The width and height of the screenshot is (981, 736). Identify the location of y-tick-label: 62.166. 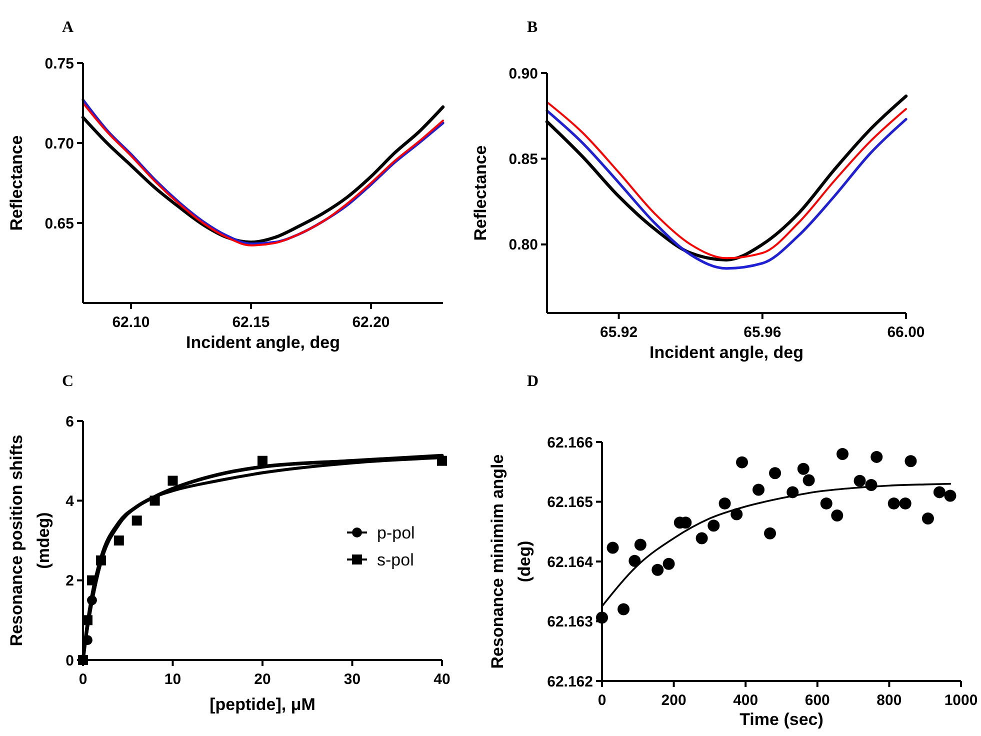
(570, 443).